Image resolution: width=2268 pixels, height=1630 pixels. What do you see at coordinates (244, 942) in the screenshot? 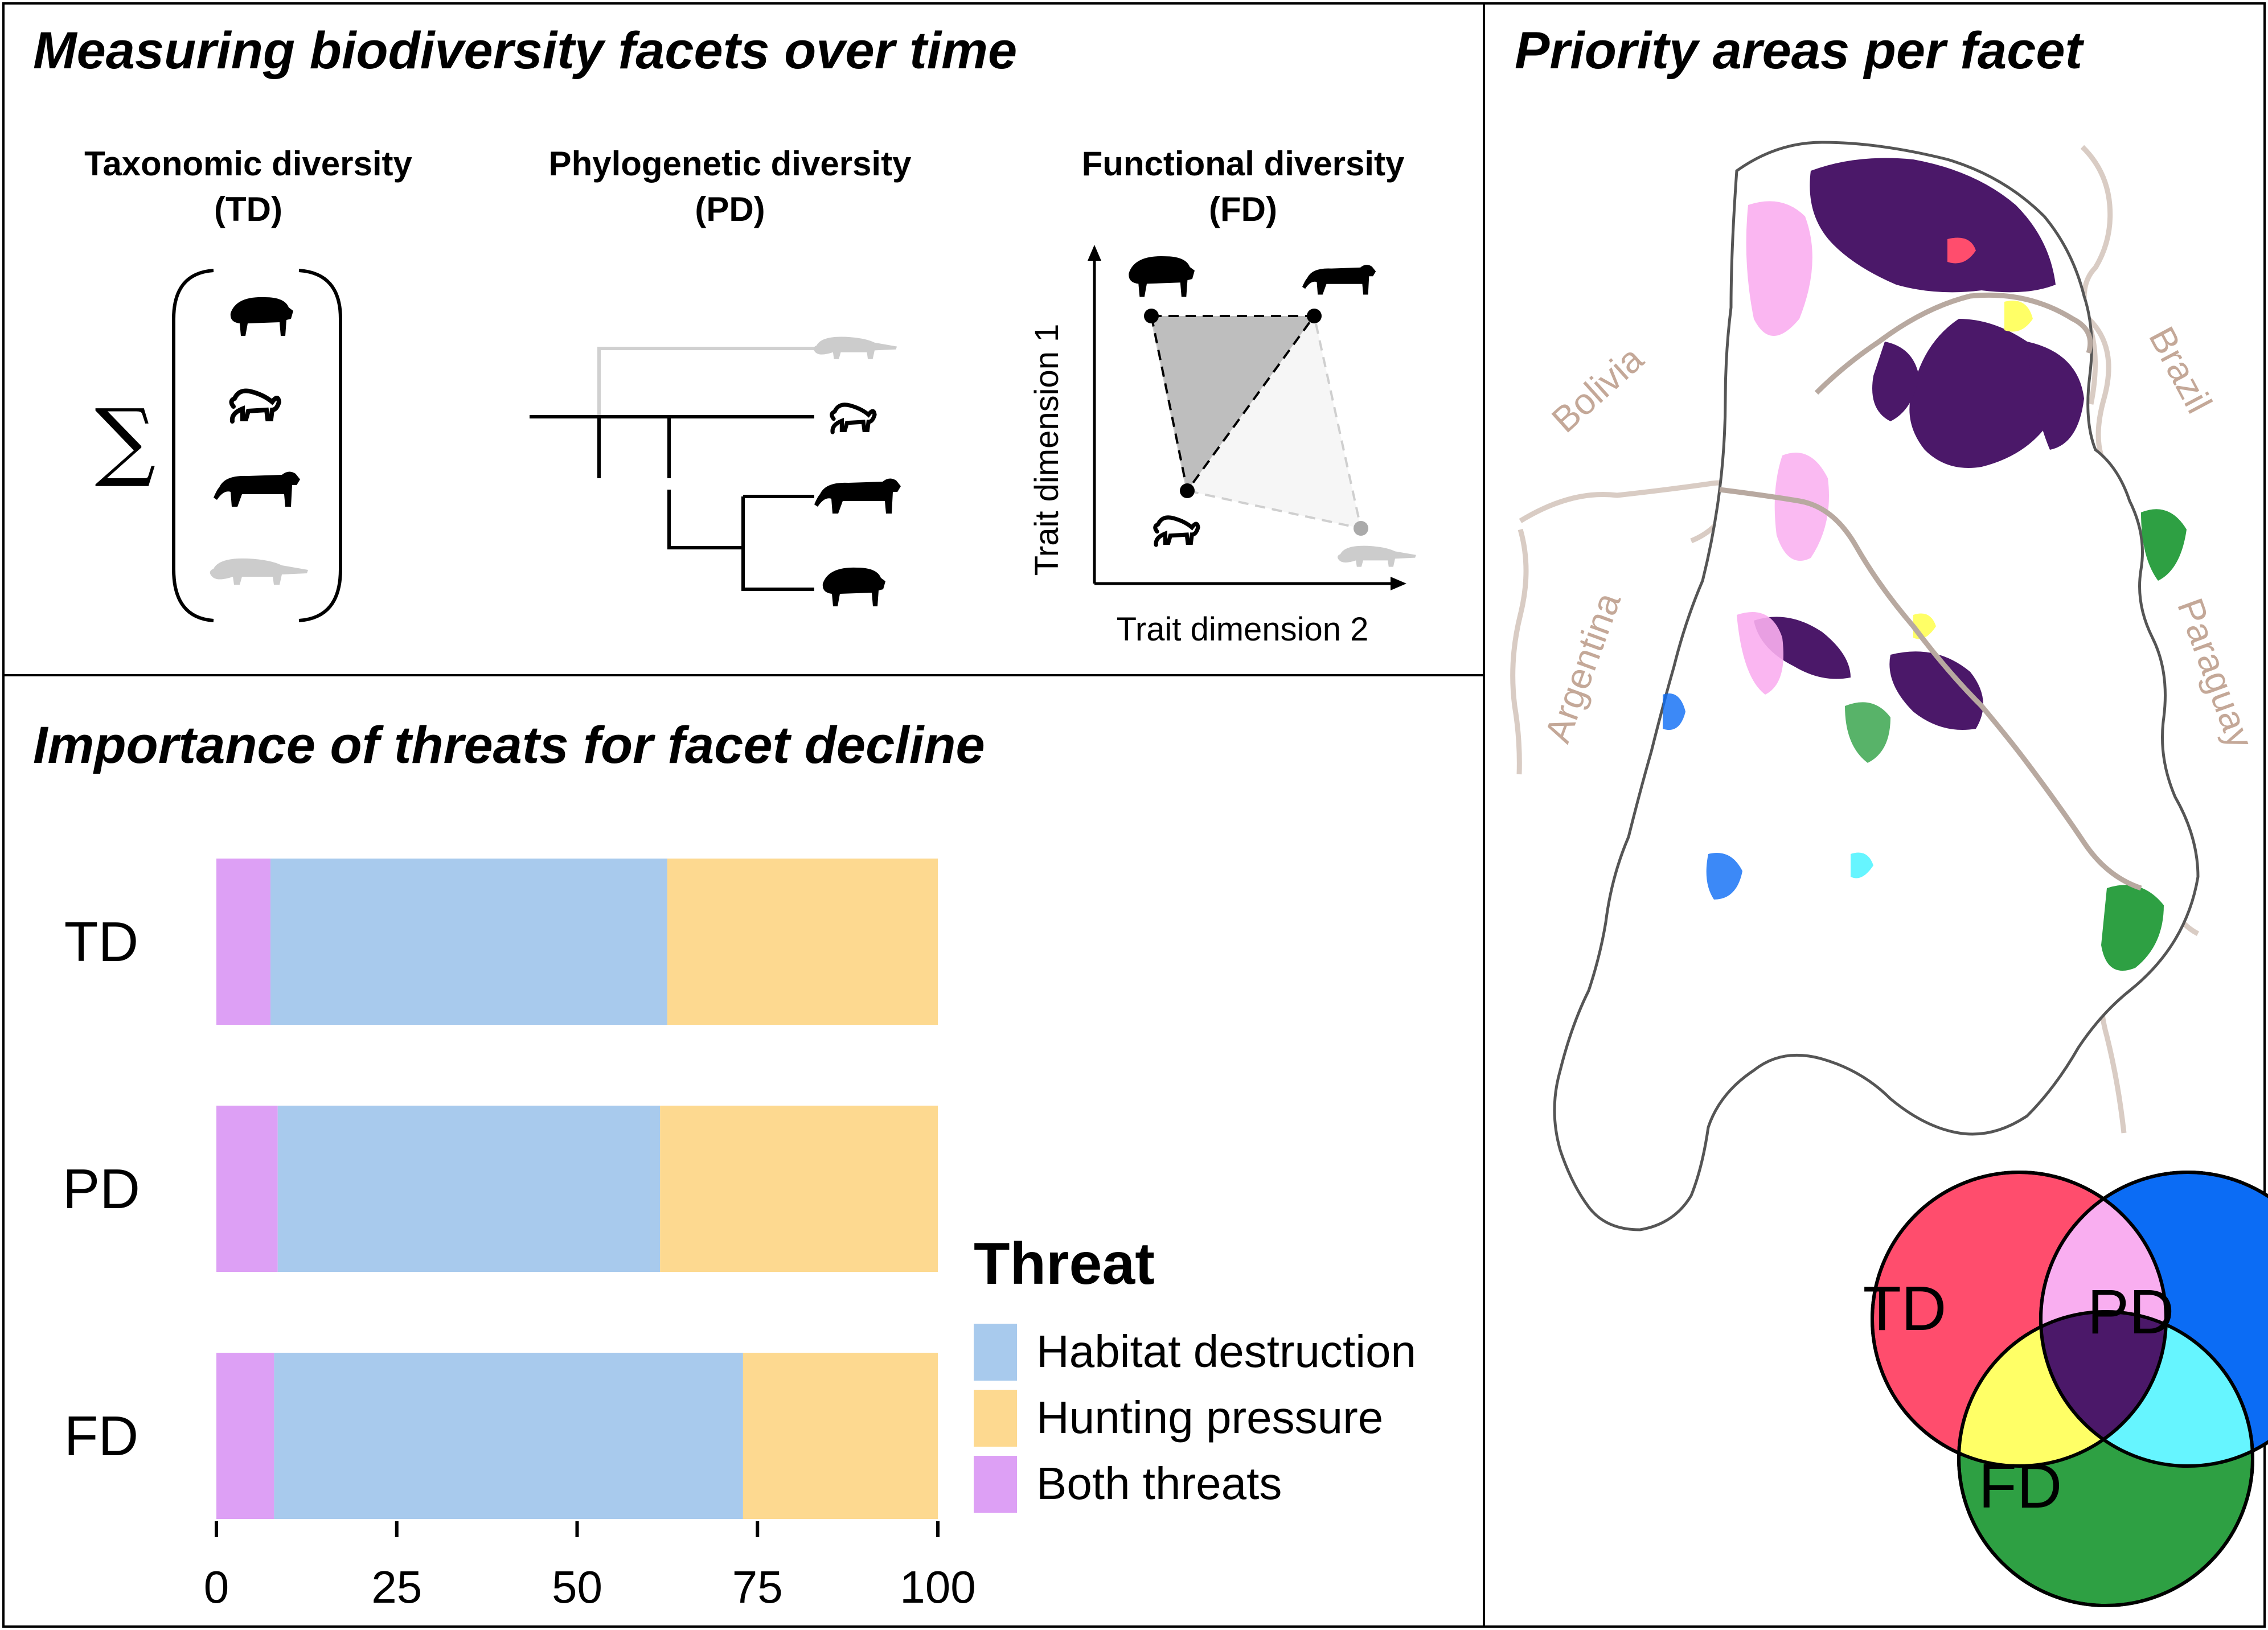
I see `bar-td-both-threats` at bounding box center [244, 942].